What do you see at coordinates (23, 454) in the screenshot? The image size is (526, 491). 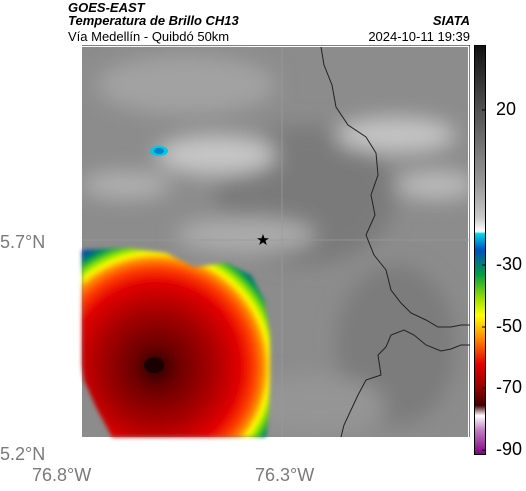 I see `lat-label-5-2: 5.2°N` at bounding box center [23, 454].